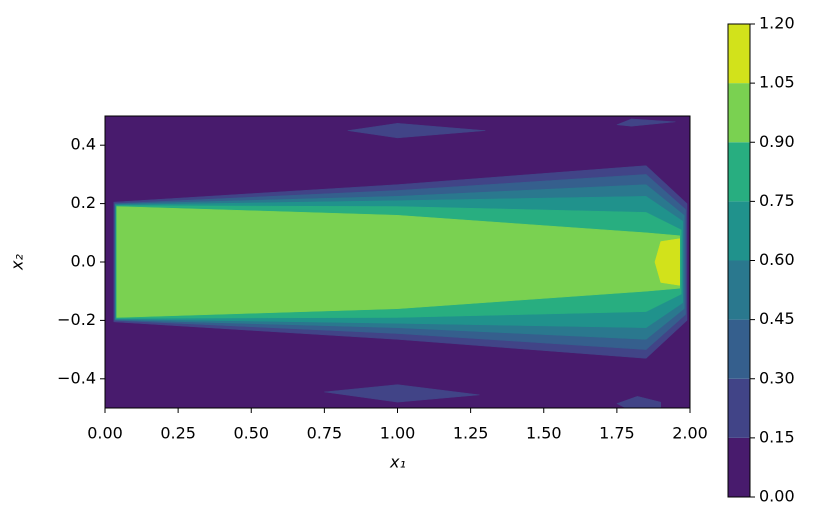  I want to click on colorbar-tick-label: 0.15, so click(777, 436).